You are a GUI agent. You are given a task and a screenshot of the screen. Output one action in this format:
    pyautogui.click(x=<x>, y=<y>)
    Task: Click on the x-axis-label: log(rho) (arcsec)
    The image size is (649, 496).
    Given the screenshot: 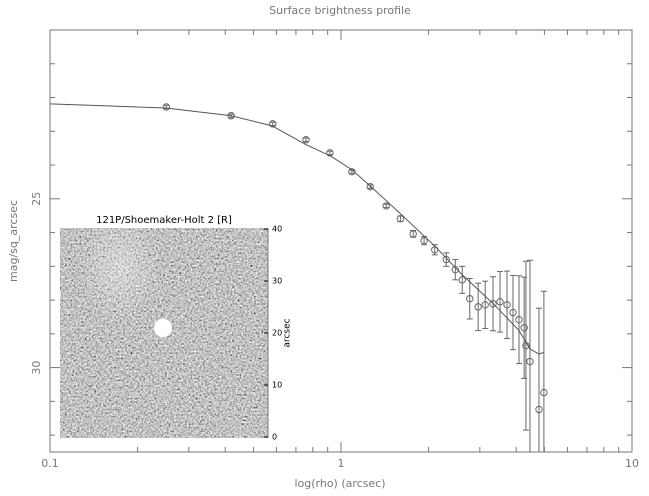 What is the action you would take?
    pyautogui.click(x=339, y=483)
    